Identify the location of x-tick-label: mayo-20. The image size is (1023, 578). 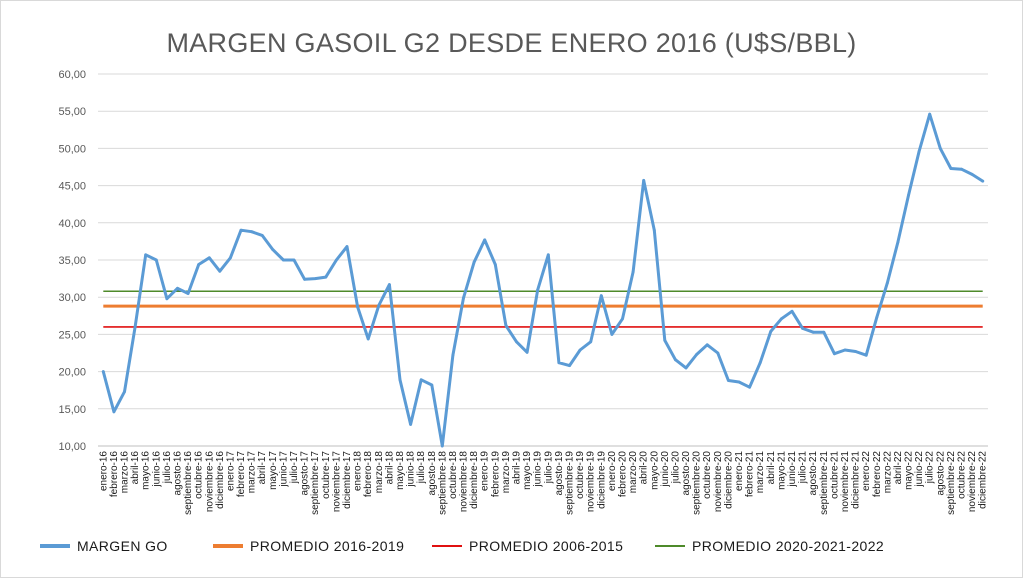
(654, 470).